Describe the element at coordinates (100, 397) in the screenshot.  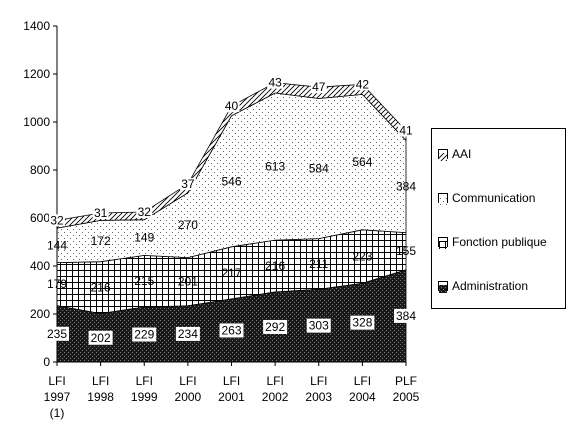
I see `x-tick-label: 1998` at that location.